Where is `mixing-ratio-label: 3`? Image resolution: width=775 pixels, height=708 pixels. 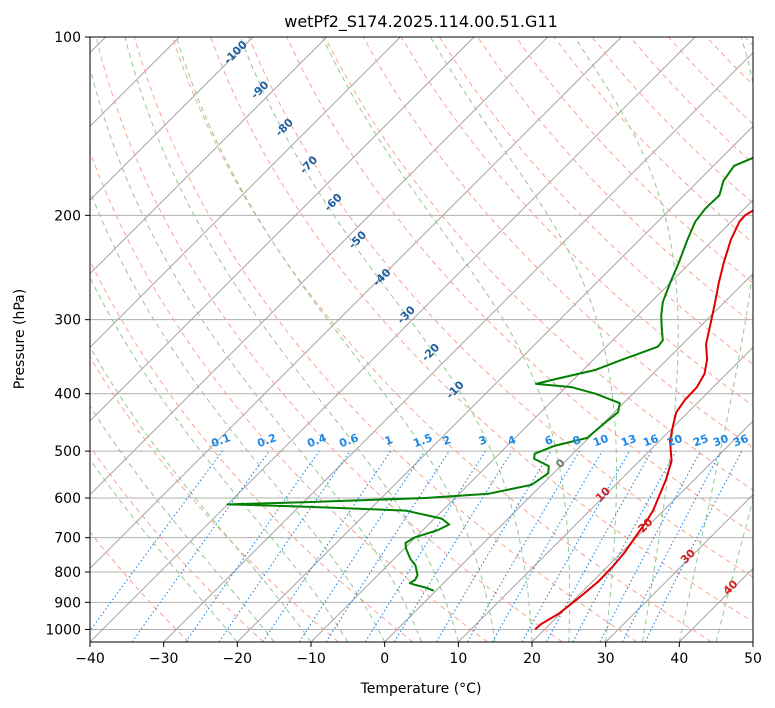
mixing-ratio-label: 3 is located at coordinates (483, 440).